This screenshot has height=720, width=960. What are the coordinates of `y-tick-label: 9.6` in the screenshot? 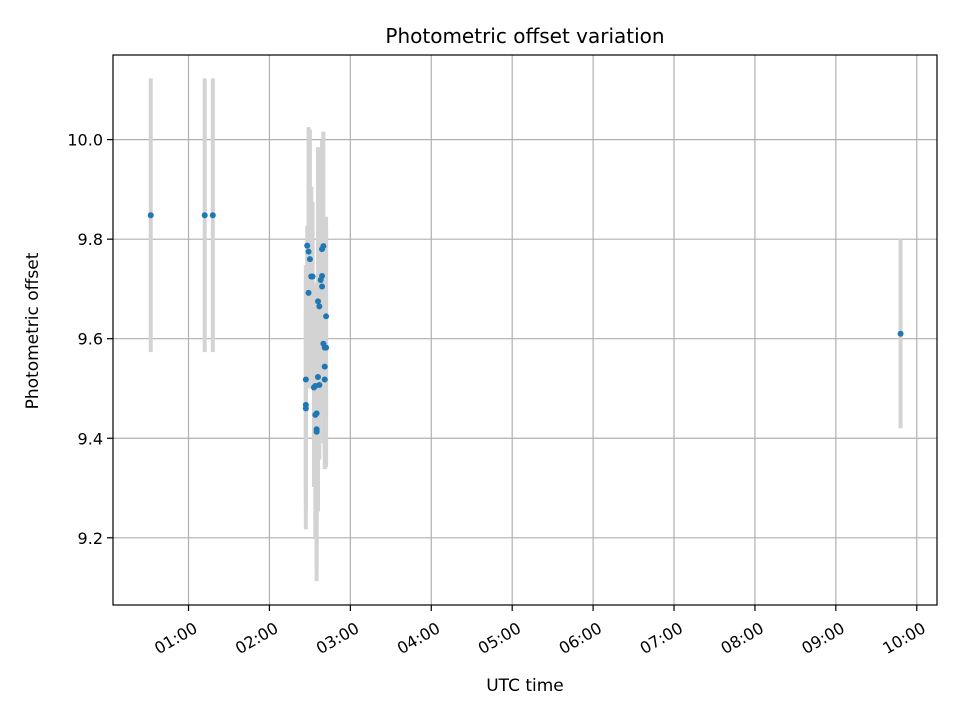 It's located at (90, 339).